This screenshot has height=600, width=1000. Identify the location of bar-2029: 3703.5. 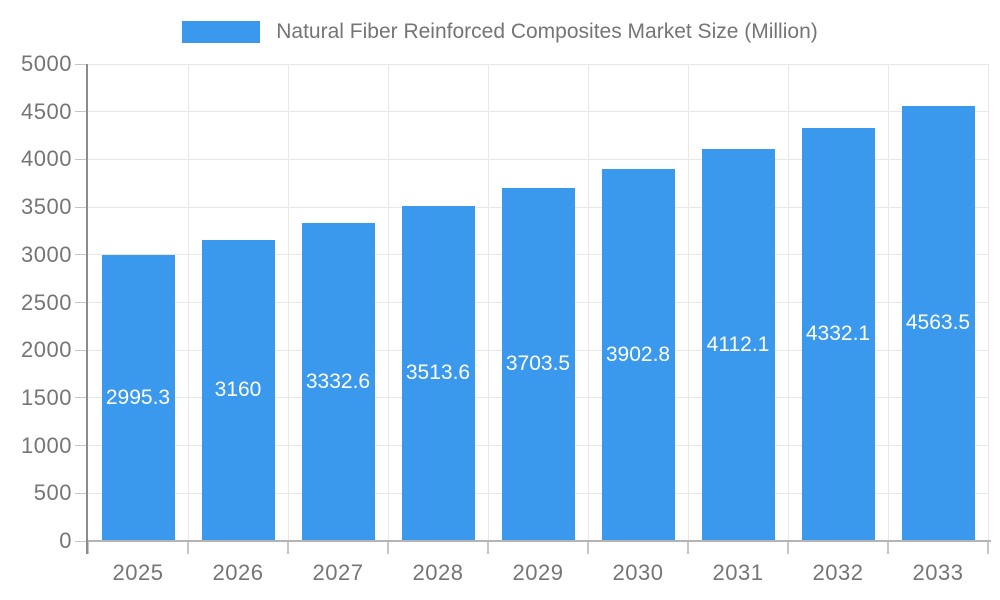
(538, 364).